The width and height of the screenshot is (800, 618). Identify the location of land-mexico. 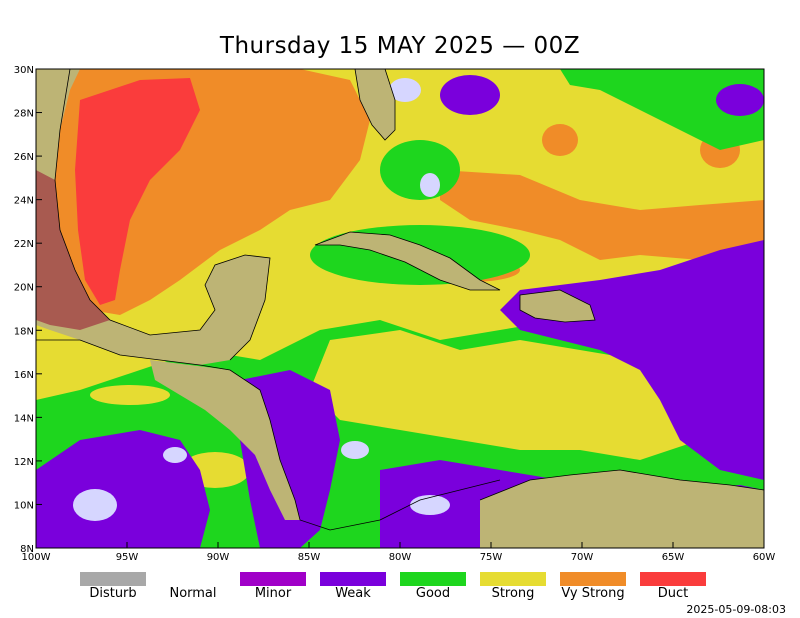
(153, 217).